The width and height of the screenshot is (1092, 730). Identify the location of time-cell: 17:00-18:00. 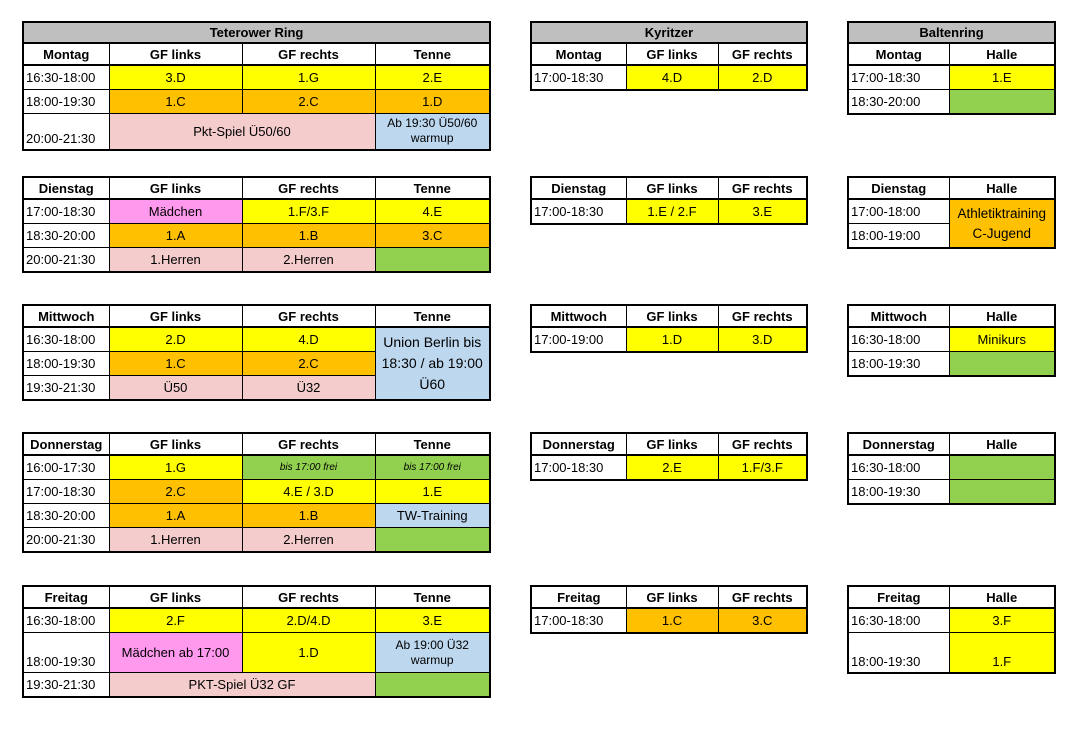
(898, 211).